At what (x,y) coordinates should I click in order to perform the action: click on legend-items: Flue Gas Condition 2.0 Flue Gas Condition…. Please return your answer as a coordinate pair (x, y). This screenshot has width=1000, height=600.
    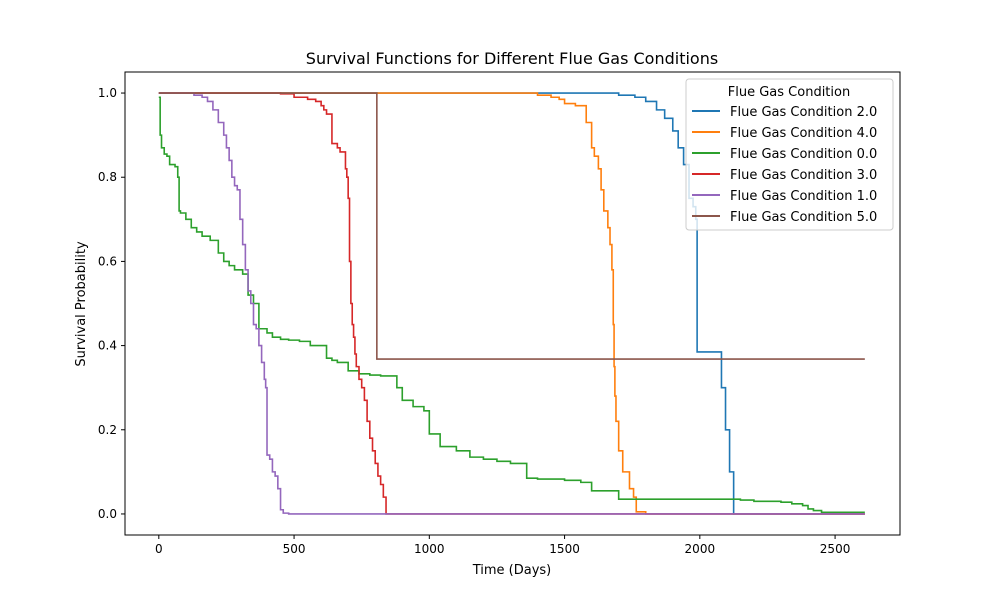
    Looking at the image, I should click on (784, 165).